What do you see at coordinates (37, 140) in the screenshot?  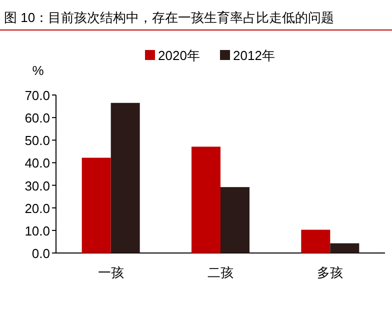 I see `y-tick-label: 50.0` at bounding box center [37, 140].